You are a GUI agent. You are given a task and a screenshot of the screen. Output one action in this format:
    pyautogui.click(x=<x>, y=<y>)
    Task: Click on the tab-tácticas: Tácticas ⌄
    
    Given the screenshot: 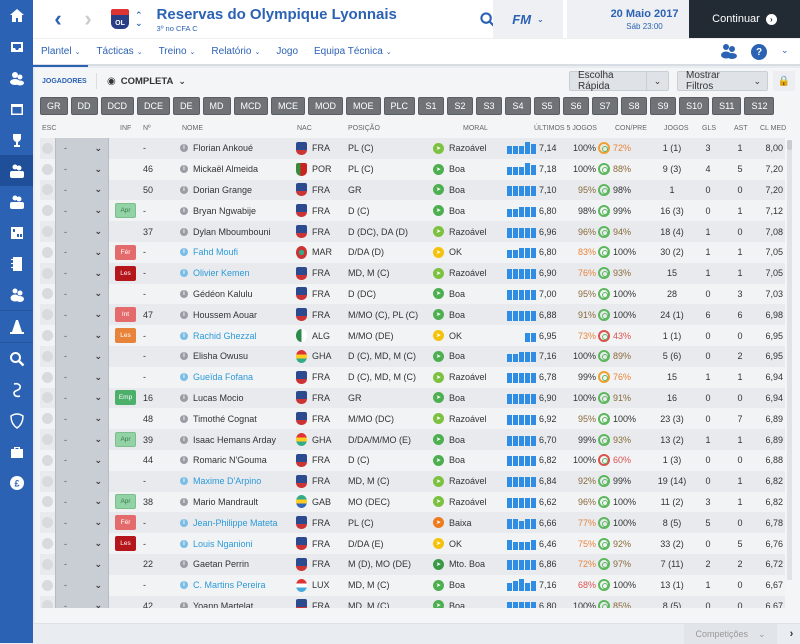 What is the action you would take?
    pyautogui.click(x=119, y=52)
    